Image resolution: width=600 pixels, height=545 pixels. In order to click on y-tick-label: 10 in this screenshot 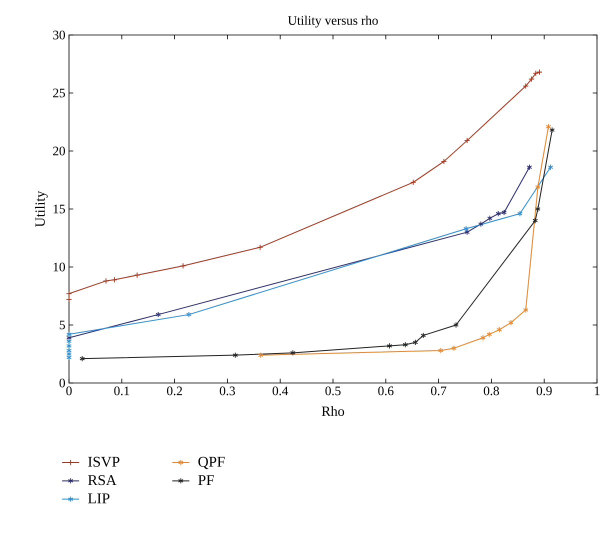, I will do `click(59, 267)`.